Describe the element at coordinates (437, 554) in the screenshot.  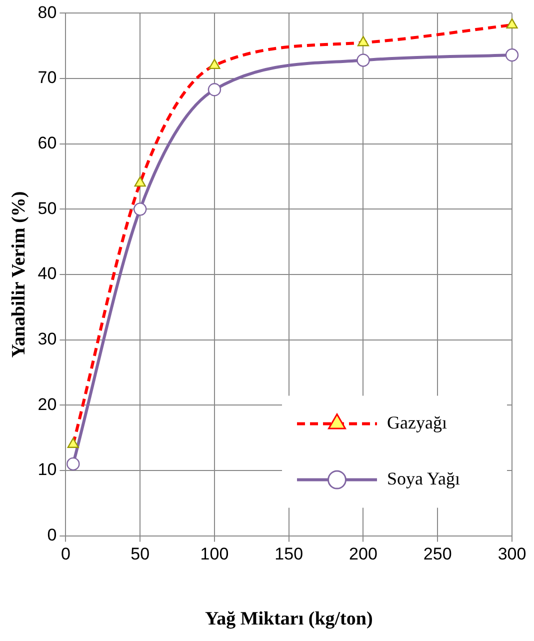
I see `x-tick-label: 250` at that location.